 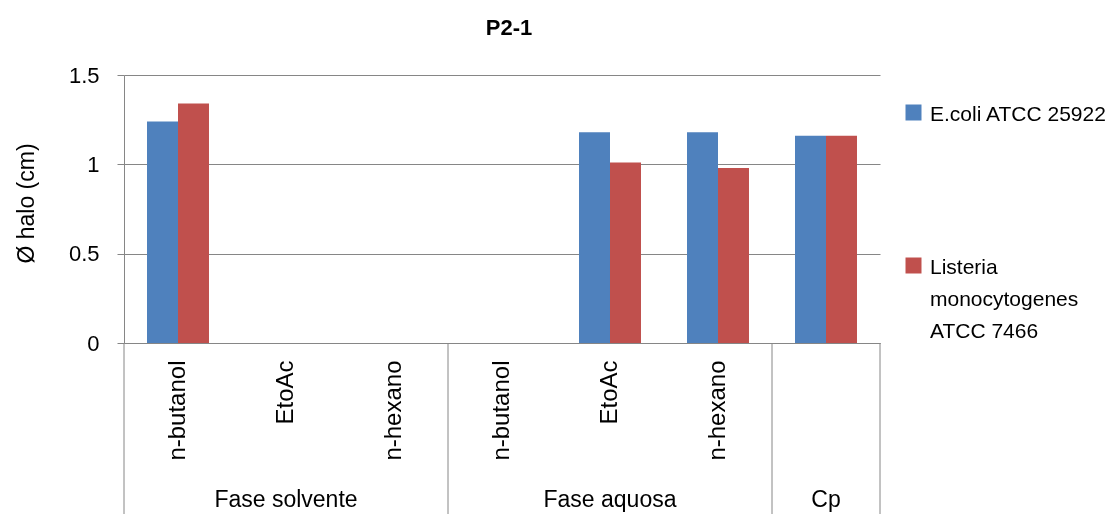 What do you see at coordinates (84, 254) in the screenshot?
I see `y-tick-label: 0.5` at bounding box center [84, 254].